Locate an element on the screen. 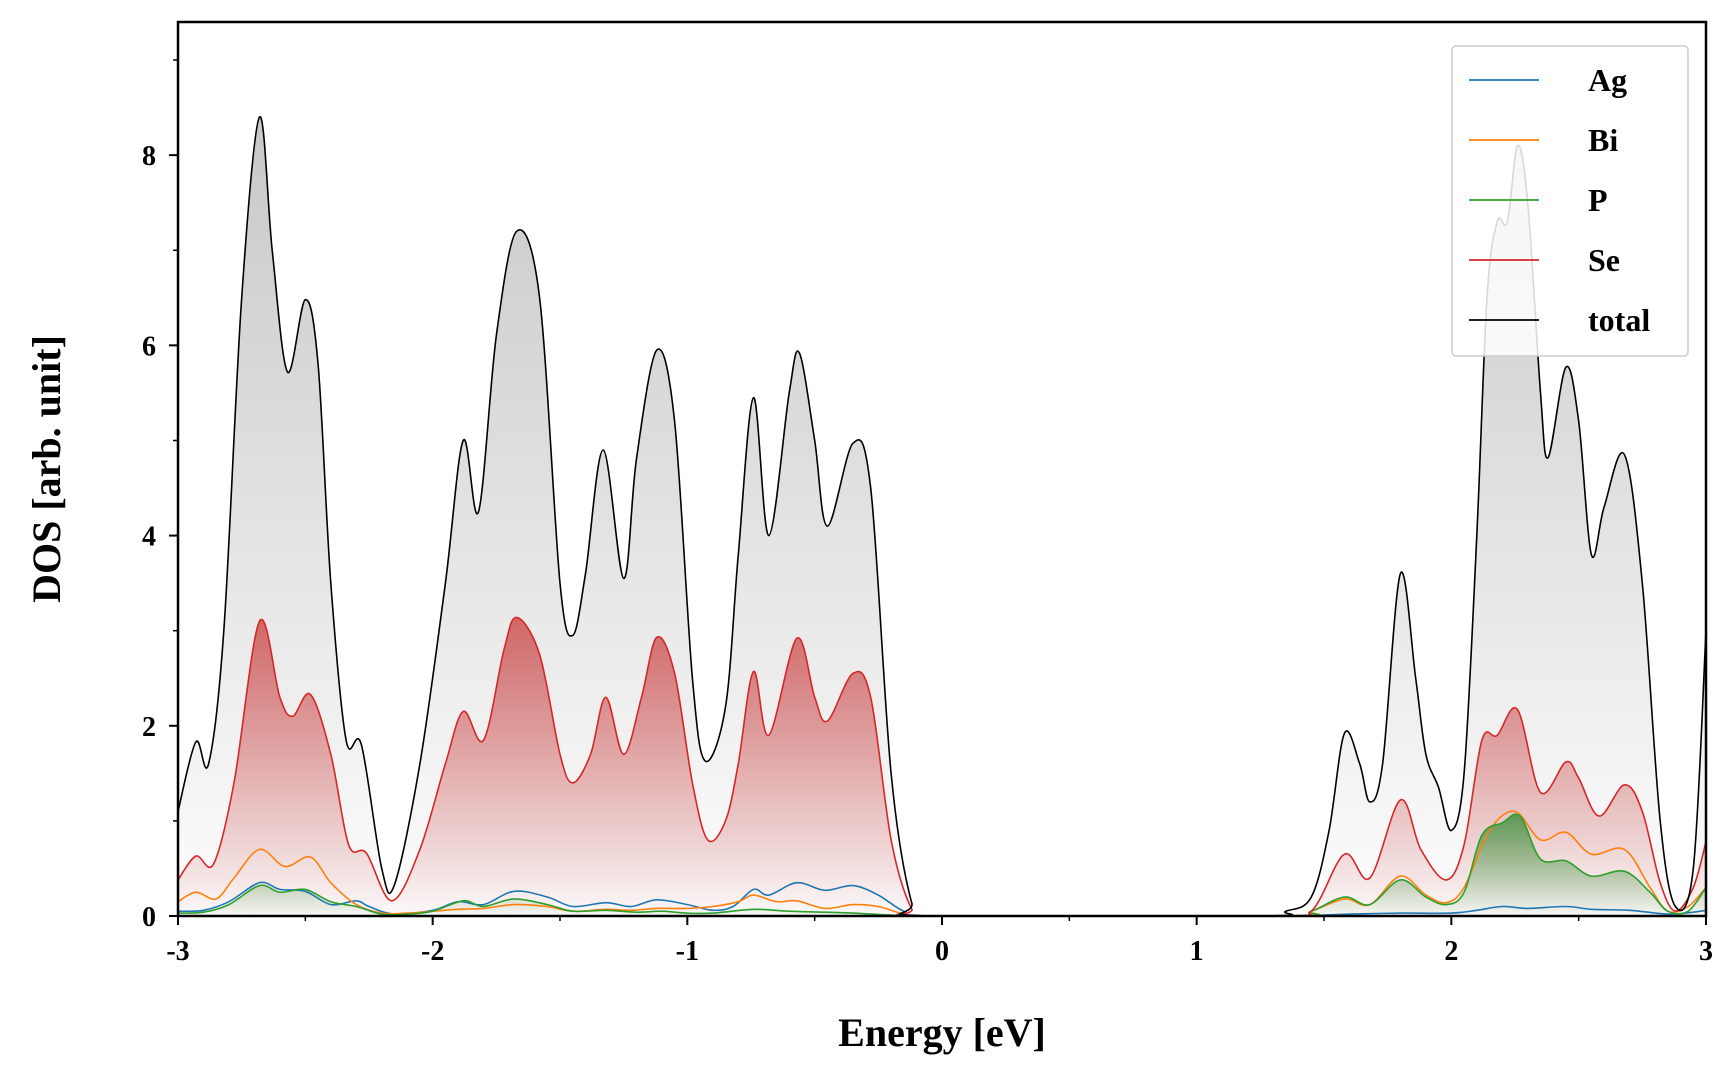  x-tick-label: 2 is located at coordinates (1451, 951).